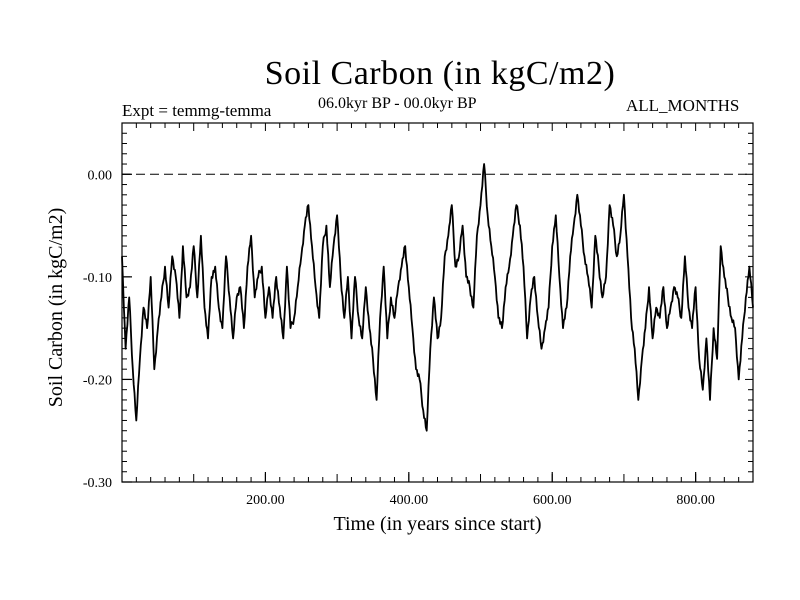 Image resolution: width=800 pixels, height=600 pixels. I want to click on x-tick-label: 800.00, so click(695, 500).